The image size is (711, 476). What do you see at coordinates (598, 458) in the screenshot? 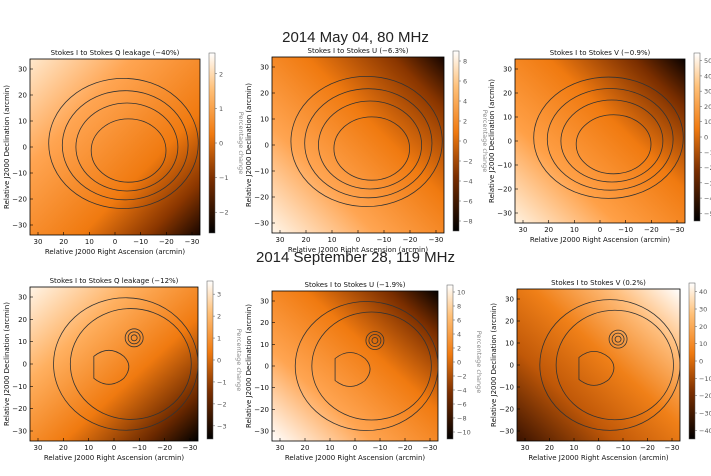
I see `x-axis-label: Relative J2000 Right Ascension (arcmin)` at bounding box center [598, 458].